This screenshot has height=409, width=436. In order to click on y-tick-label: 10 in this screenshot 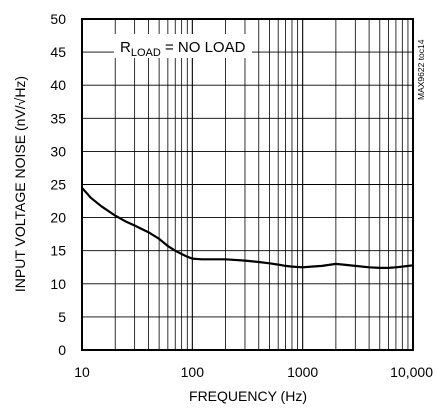, I will do `click(58, 284)`.